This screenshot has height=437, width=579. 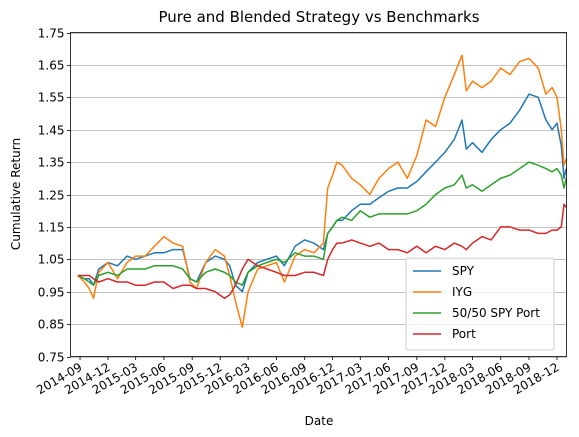 I want to click on y-tick-label: 1.05, so click(x=51, y=260).